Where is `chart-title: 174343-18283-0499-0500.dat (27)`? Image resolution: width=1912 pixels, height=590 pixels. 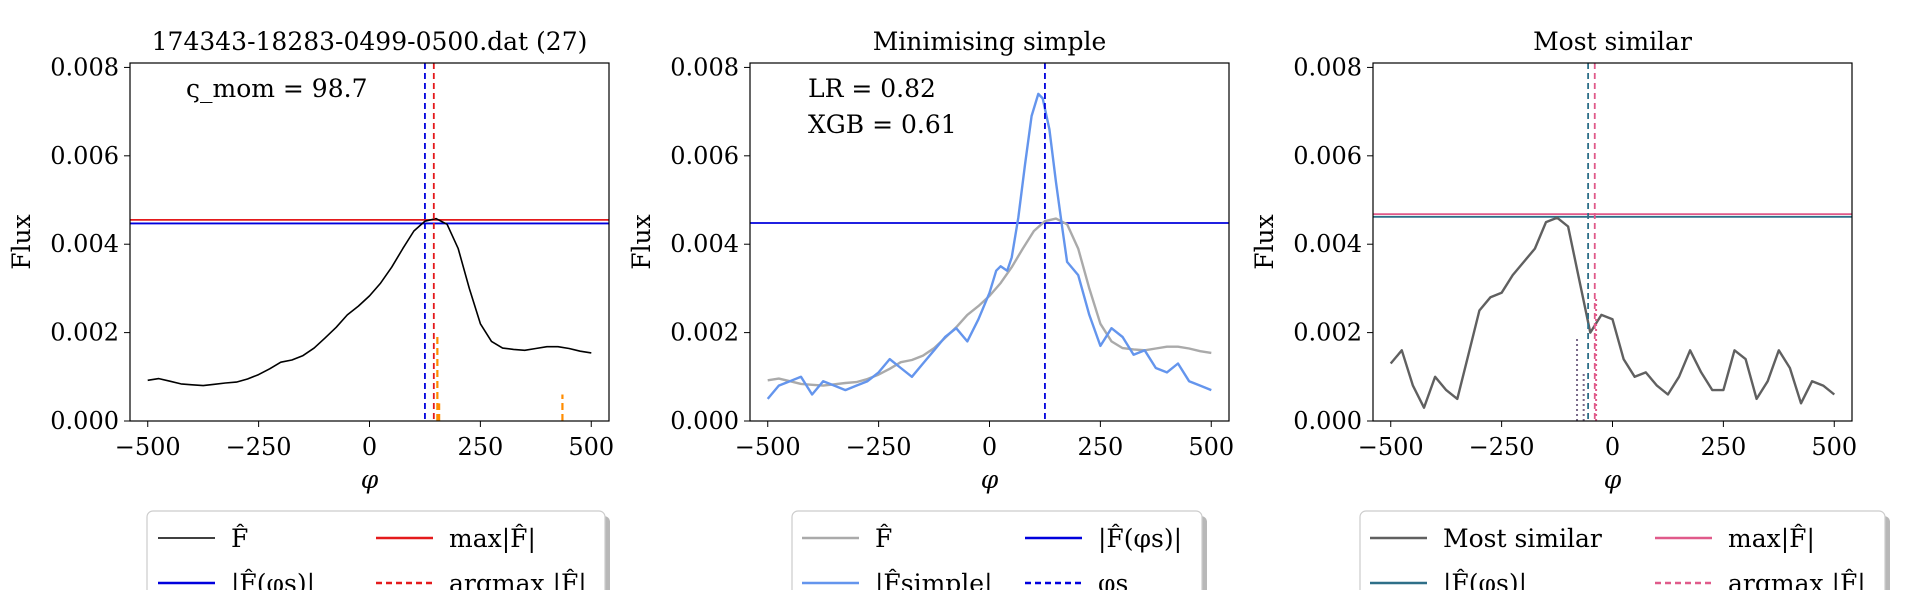 chart-title: 174343-18283-0499-0500.dat (27) is located at coordinates (370, 41).